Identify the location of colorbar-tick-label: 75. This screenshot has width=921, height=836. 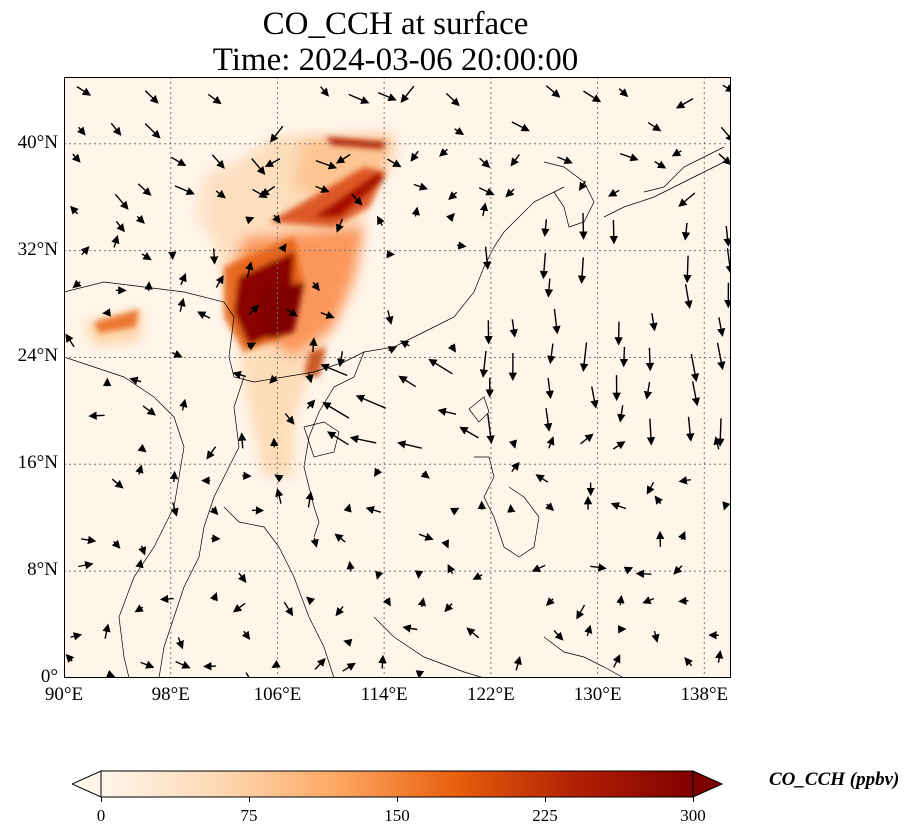
(249, 815).